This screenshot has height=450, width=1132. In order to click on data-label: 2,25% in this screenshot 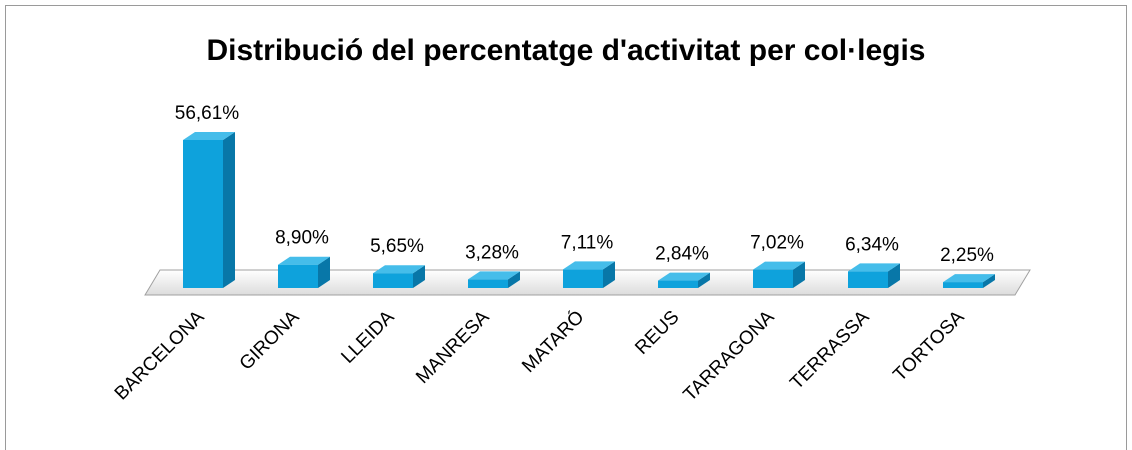, I will do `click(967, 255)`.